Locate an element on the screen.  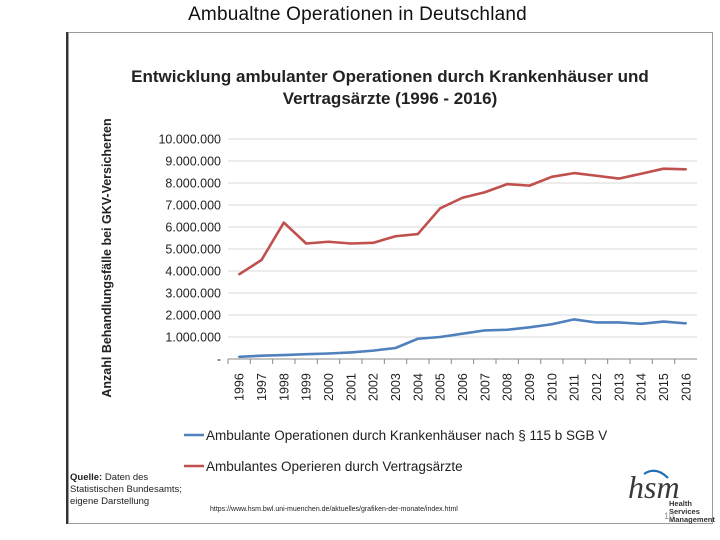
source-line2: Statistischen Bundesamts; is located at coordinates (126, 489).